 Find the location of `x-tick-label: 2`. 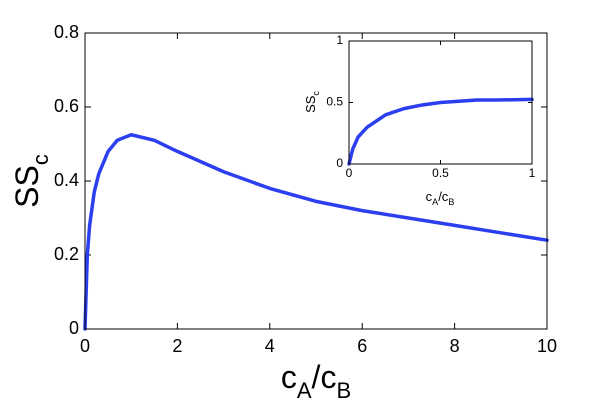

x-tick-label: 2 is located at coordinates (177, 346).